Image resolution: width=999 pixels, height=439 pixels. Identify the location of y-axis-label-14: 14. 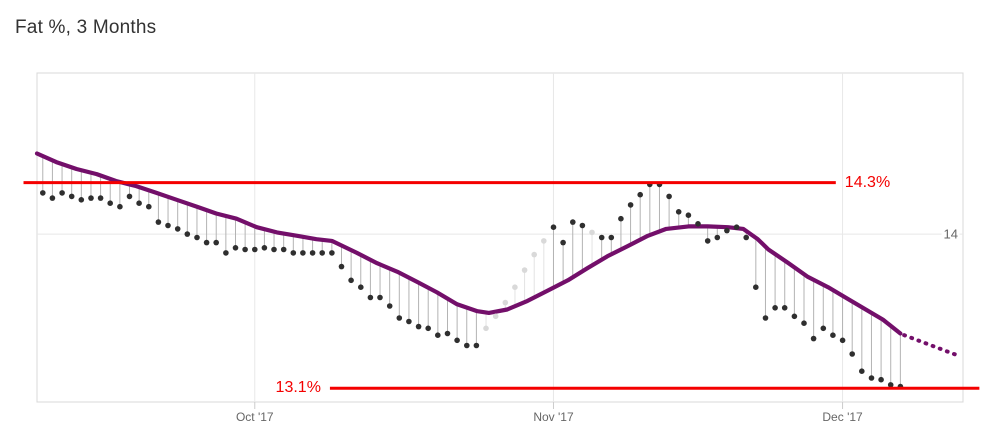
(950, 234).